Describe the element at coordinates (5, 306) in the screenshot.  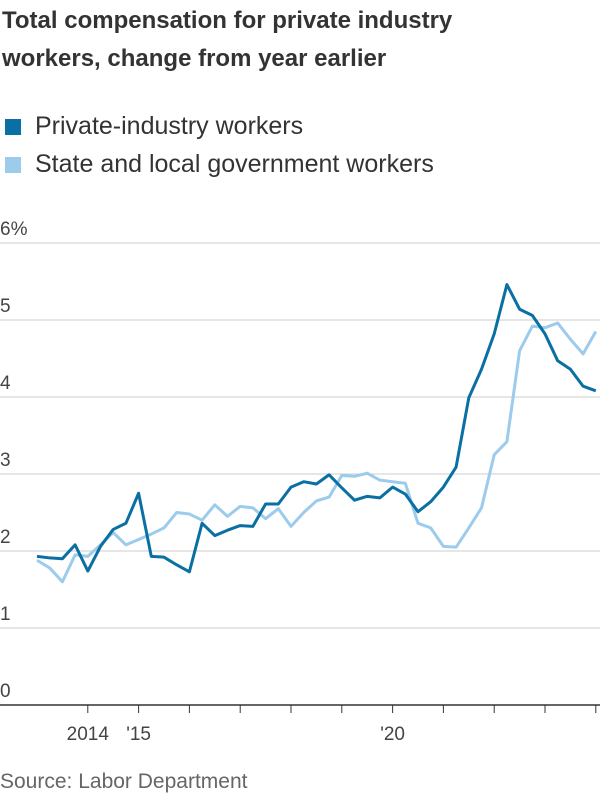
I see `y-tick-label: 5` at that location.